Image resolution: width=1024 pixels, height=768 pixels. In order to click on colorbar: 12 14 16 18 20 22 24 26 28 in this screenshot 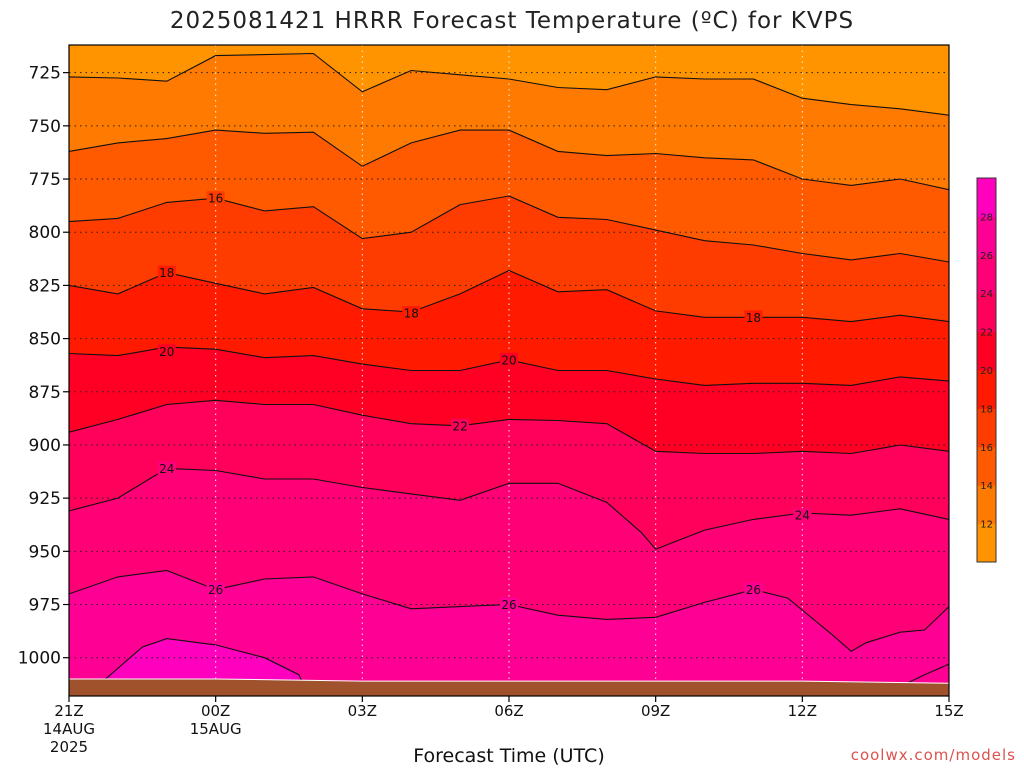, I will do `click(986, 370)`.